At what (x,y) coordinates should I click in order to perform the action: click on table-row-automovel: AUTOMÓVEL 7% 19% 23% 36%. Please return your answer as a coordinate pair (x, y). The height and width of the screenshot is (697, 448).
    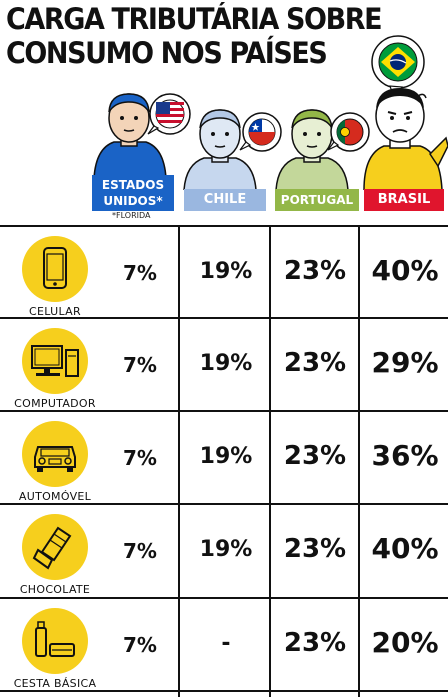
    Looking at the image, I should click on (224, 458).